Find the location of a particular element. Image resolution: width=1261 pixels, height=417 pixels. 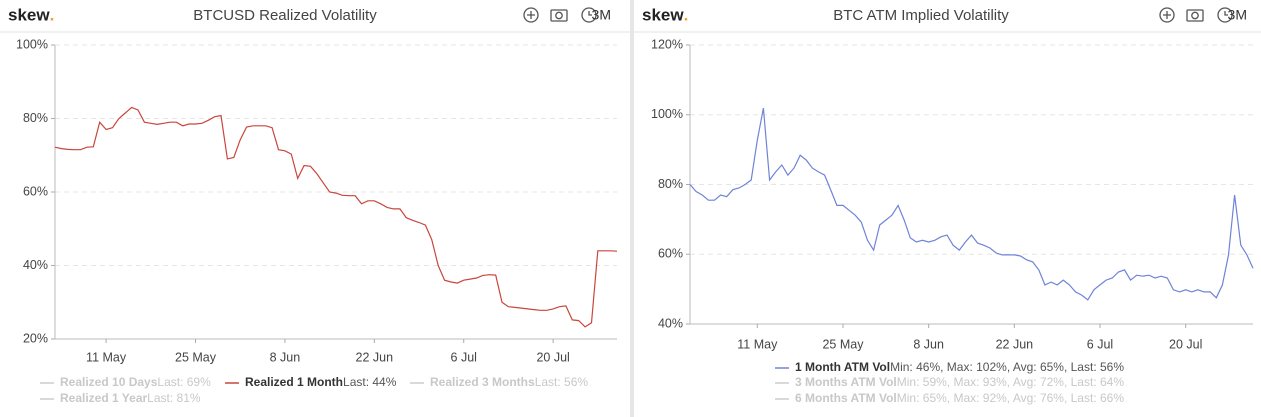

legend-text: Realized 1 YearLast: 81% is located at coordinates (130, 398).